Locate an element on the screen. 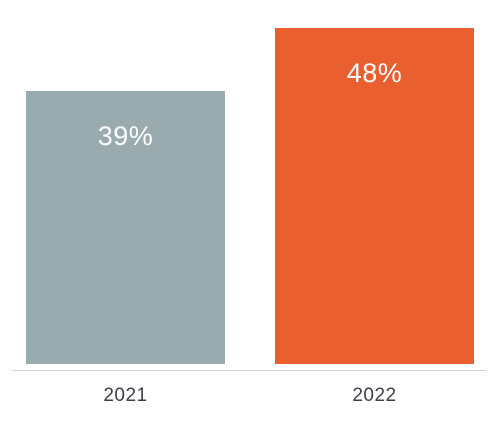 The width and height of the screenshot is (500, 427). bar-value-label-2022: 48% is located at coordinates (375, 73).